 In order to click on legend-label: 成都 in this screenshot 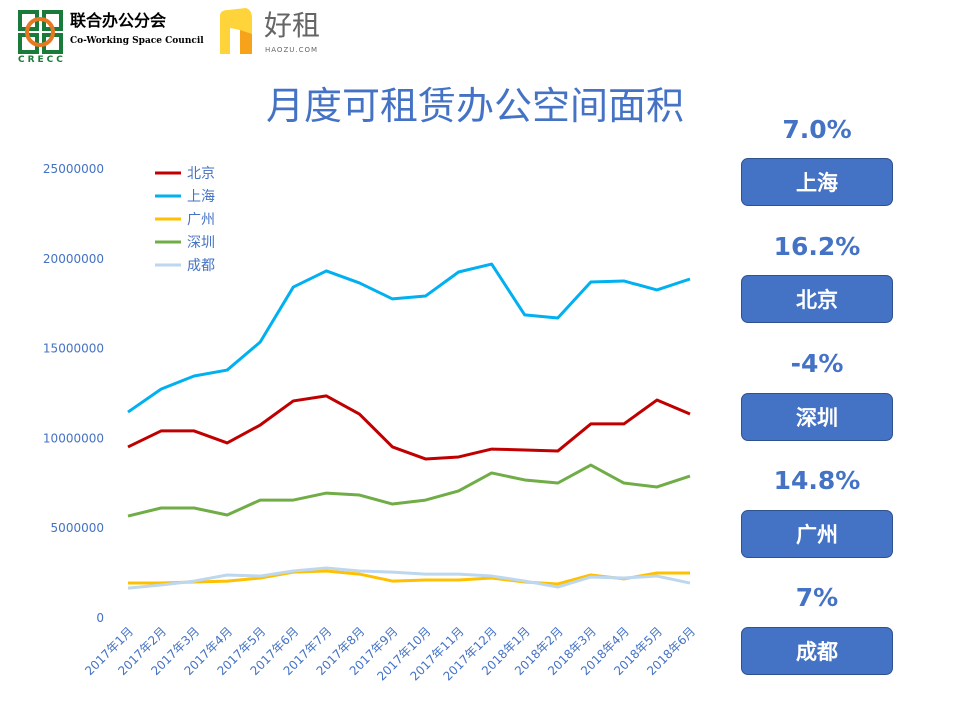, I will do `click(201, 266)`.